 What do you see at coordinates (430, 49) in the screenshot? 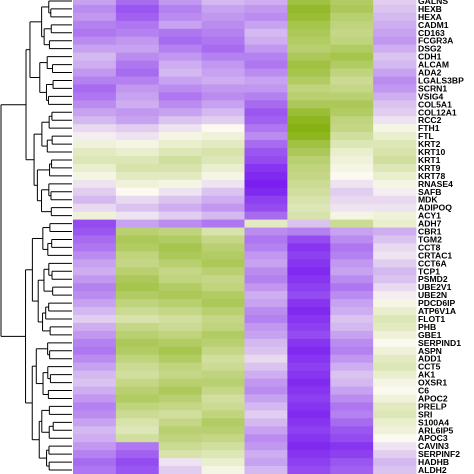
I see `row-label: DSG2` at bounding box center [430, 49].